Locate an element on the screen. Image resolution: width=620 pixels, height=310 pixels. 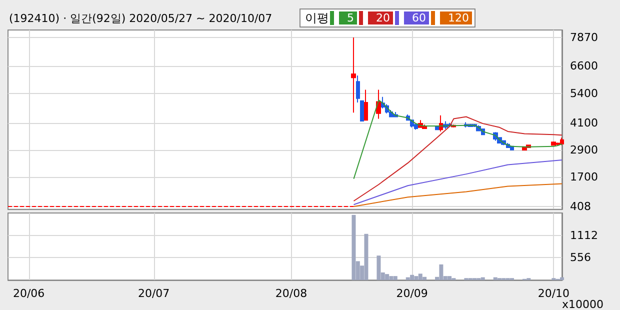
y-tick-label: 4100 is located at coordinates (584, 123).